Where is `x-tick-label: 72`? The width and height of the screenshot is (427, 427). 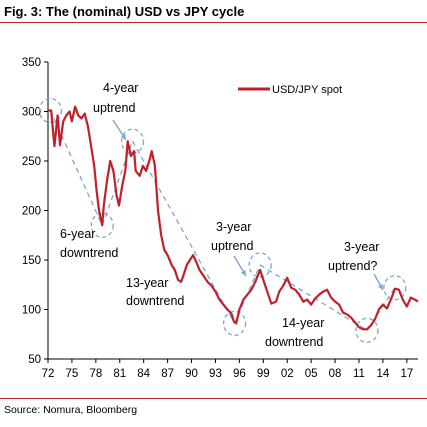 x-tick-label: 72 is located at coordinates (48, 374).